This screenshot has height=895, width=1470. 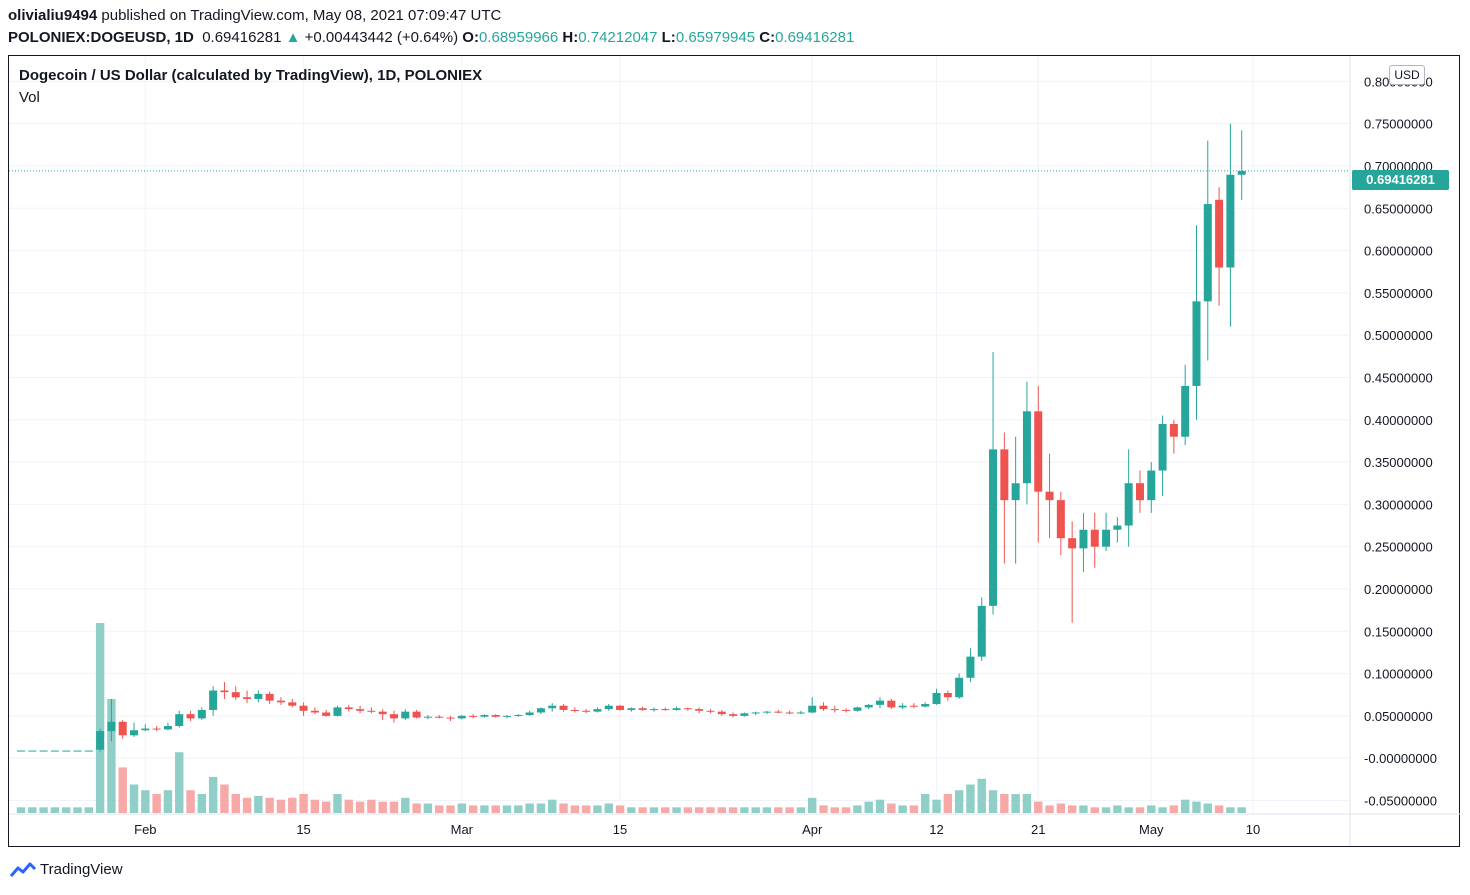 I want to click on x-tick-label: Mar, so click(x=462, y=829).